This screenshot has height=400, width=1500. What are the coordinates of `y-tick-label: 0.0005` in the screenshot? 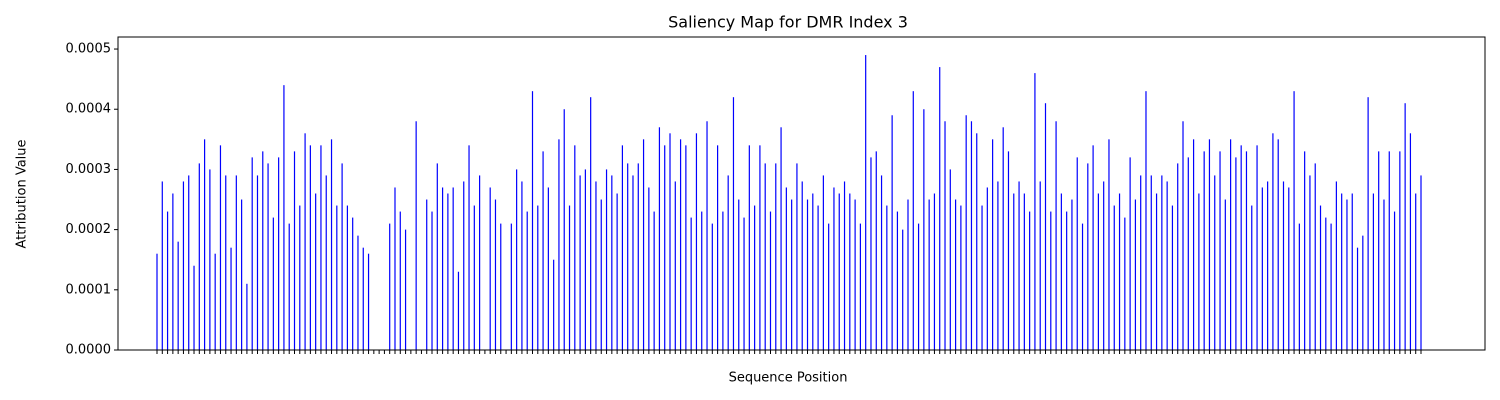 It's located at (89, 49).